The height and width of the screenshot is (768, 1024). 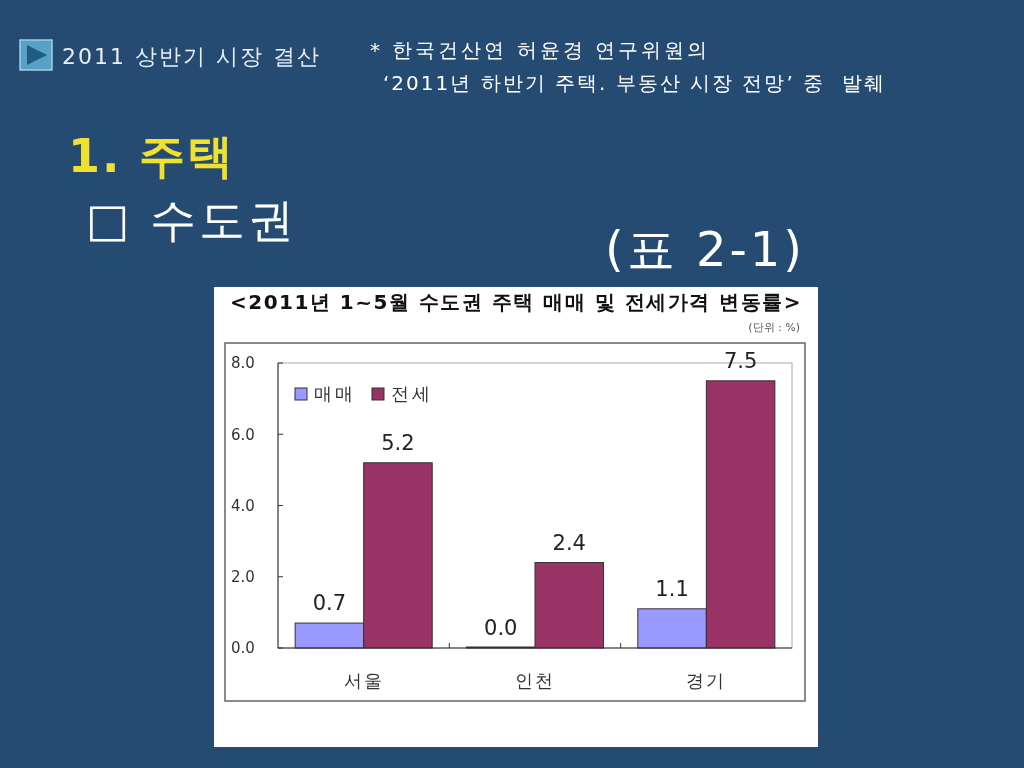 I want to click on chart-subtitle: (단위 : %), so click(x=774, y=327).